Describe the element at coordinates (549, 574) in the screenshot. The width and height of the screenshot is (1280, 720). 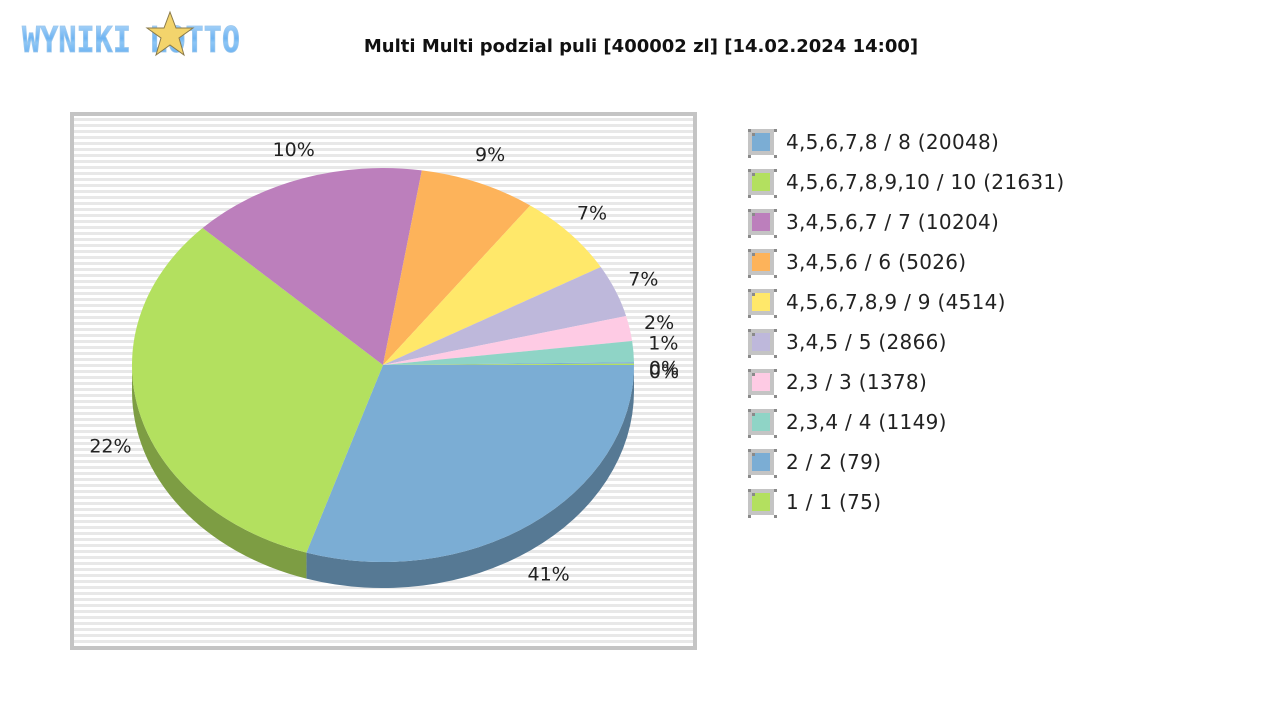
I see `pie-percent-label: 41%` at that location.